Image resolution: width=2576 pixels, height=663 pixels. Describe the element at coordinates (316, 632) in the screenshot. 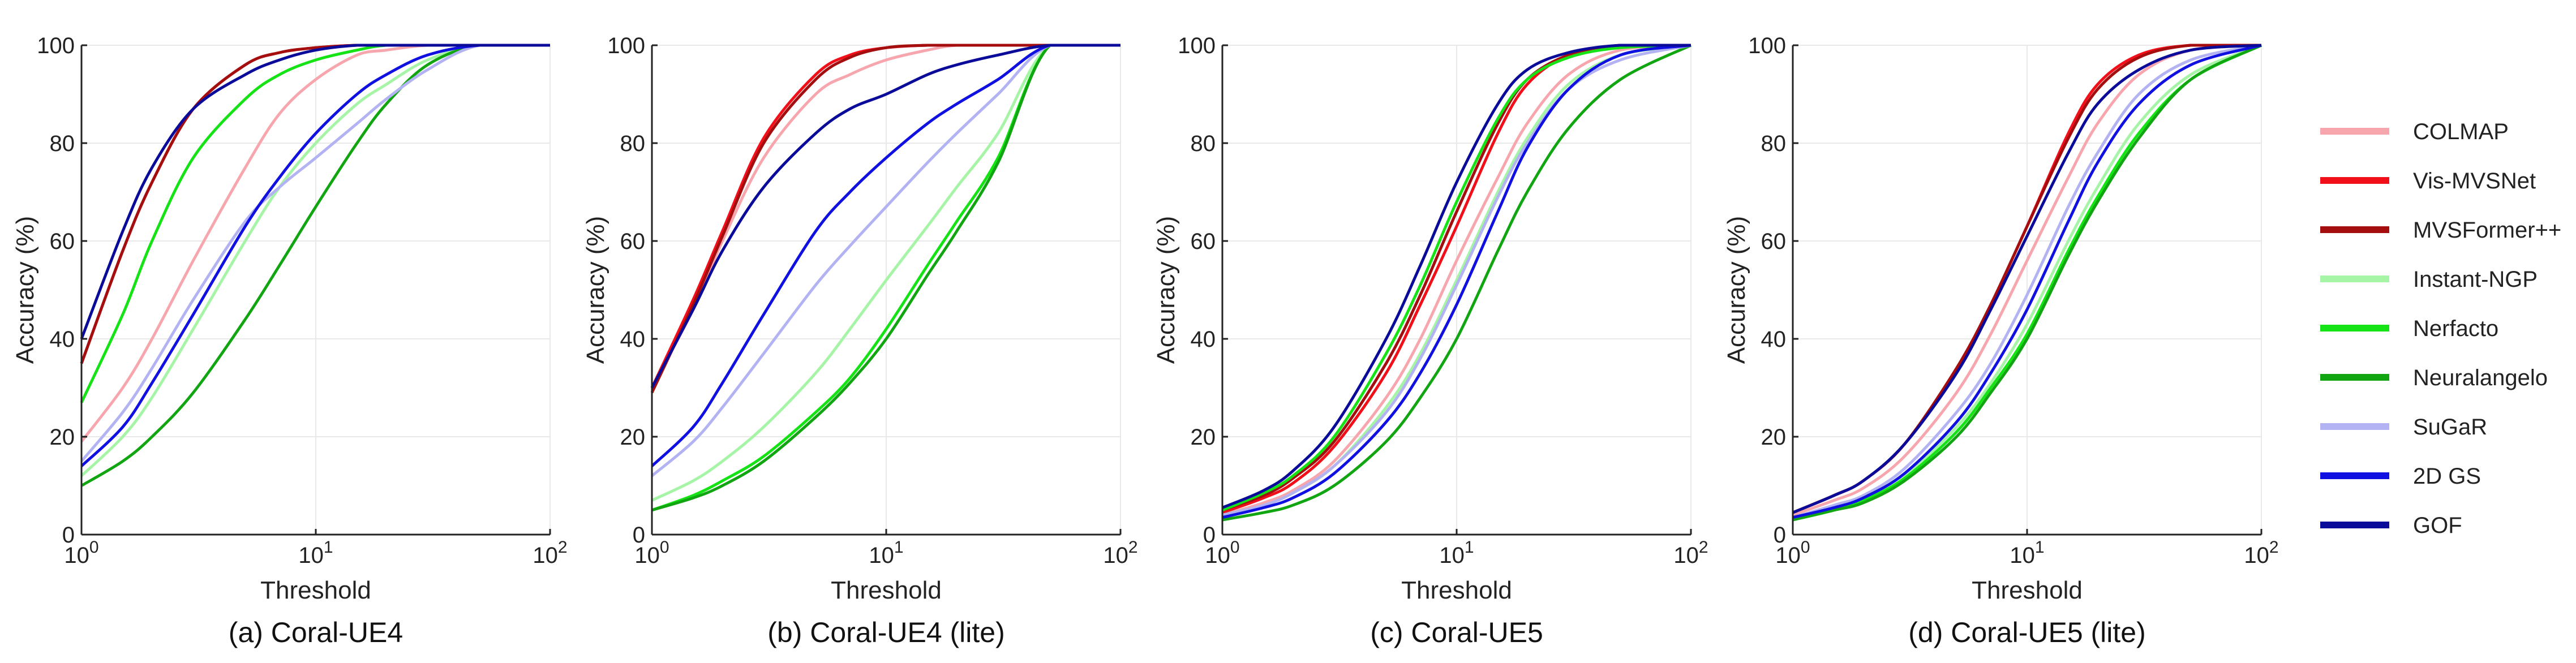

I see `panel-caption: (a) Coral-UE4` at that location.